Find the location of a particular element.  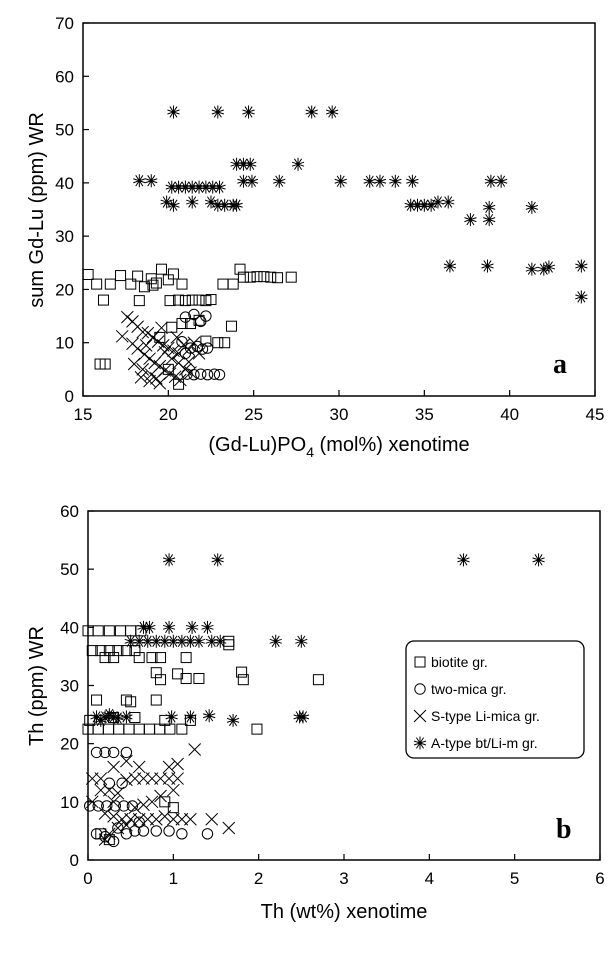

legend-item: S-type Li-mica gr. is located at coordinates (476, 716).